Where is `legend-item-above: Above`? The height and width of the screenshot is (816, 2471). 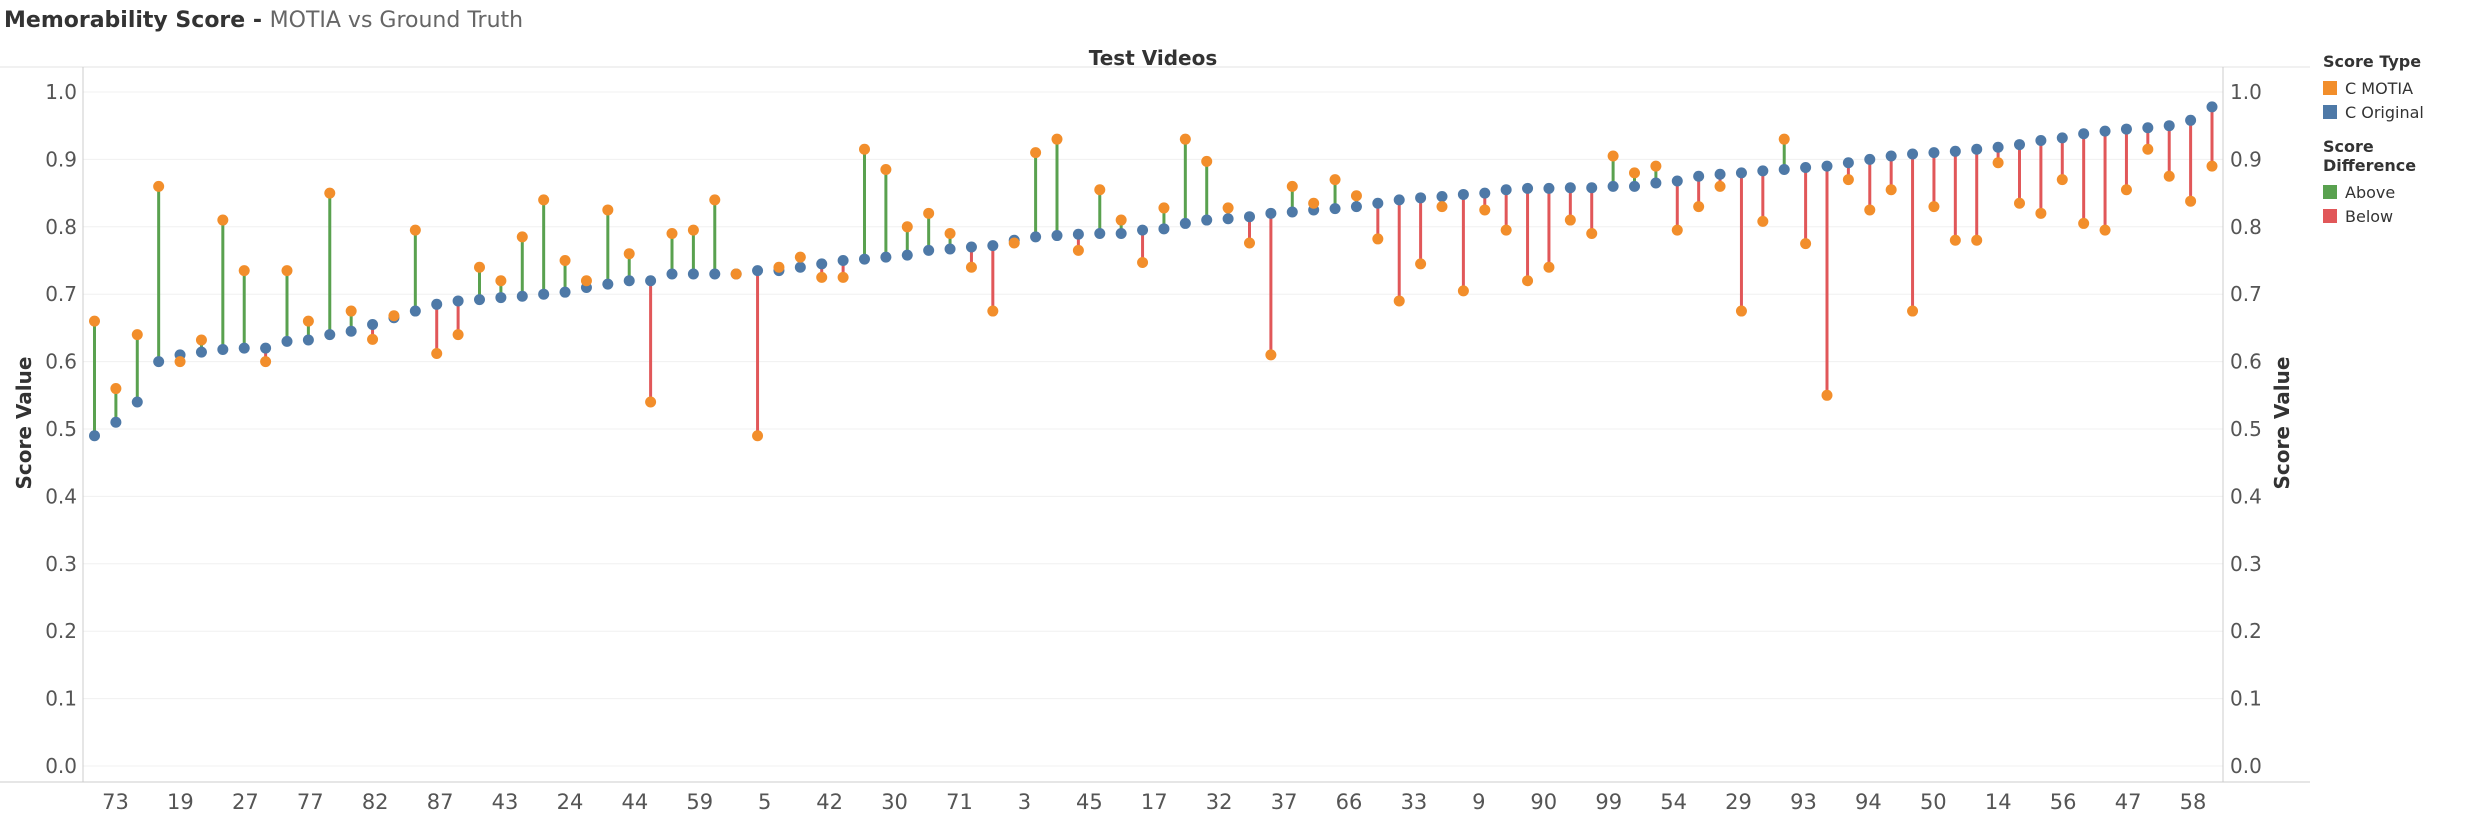
legend-item-above: Above is located at coordinates (2397, 192).